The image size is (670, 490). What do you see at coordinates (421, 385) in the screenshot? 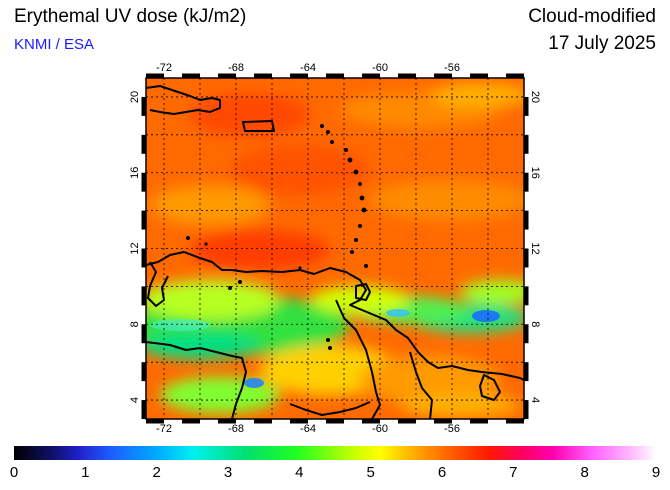
I see `suriname-border` at bounding box center [421, 385].